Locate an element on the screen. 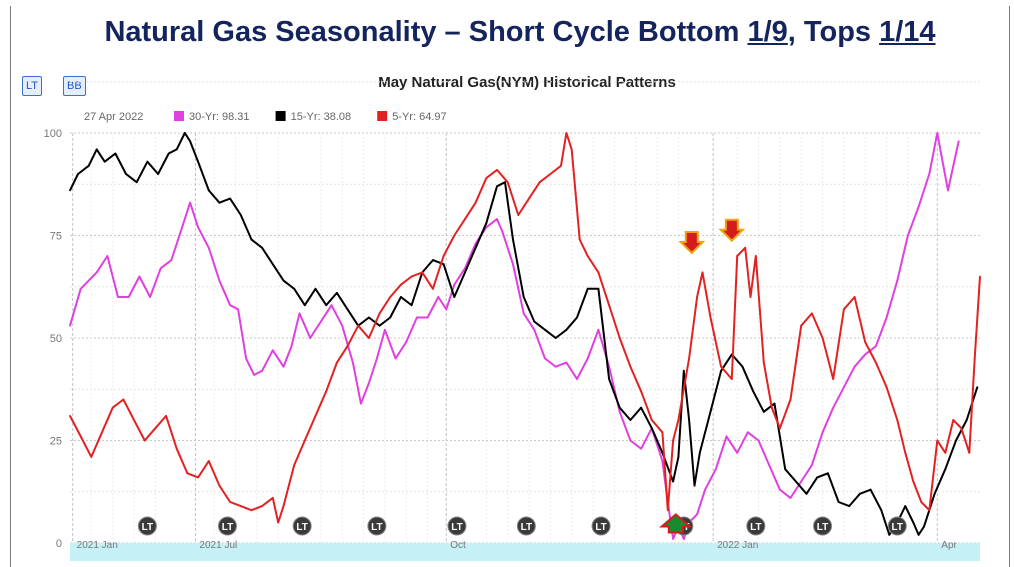 This screenshot has width=1014, height=567. lt-marker-label: LT is located at coordinates (526, 527).